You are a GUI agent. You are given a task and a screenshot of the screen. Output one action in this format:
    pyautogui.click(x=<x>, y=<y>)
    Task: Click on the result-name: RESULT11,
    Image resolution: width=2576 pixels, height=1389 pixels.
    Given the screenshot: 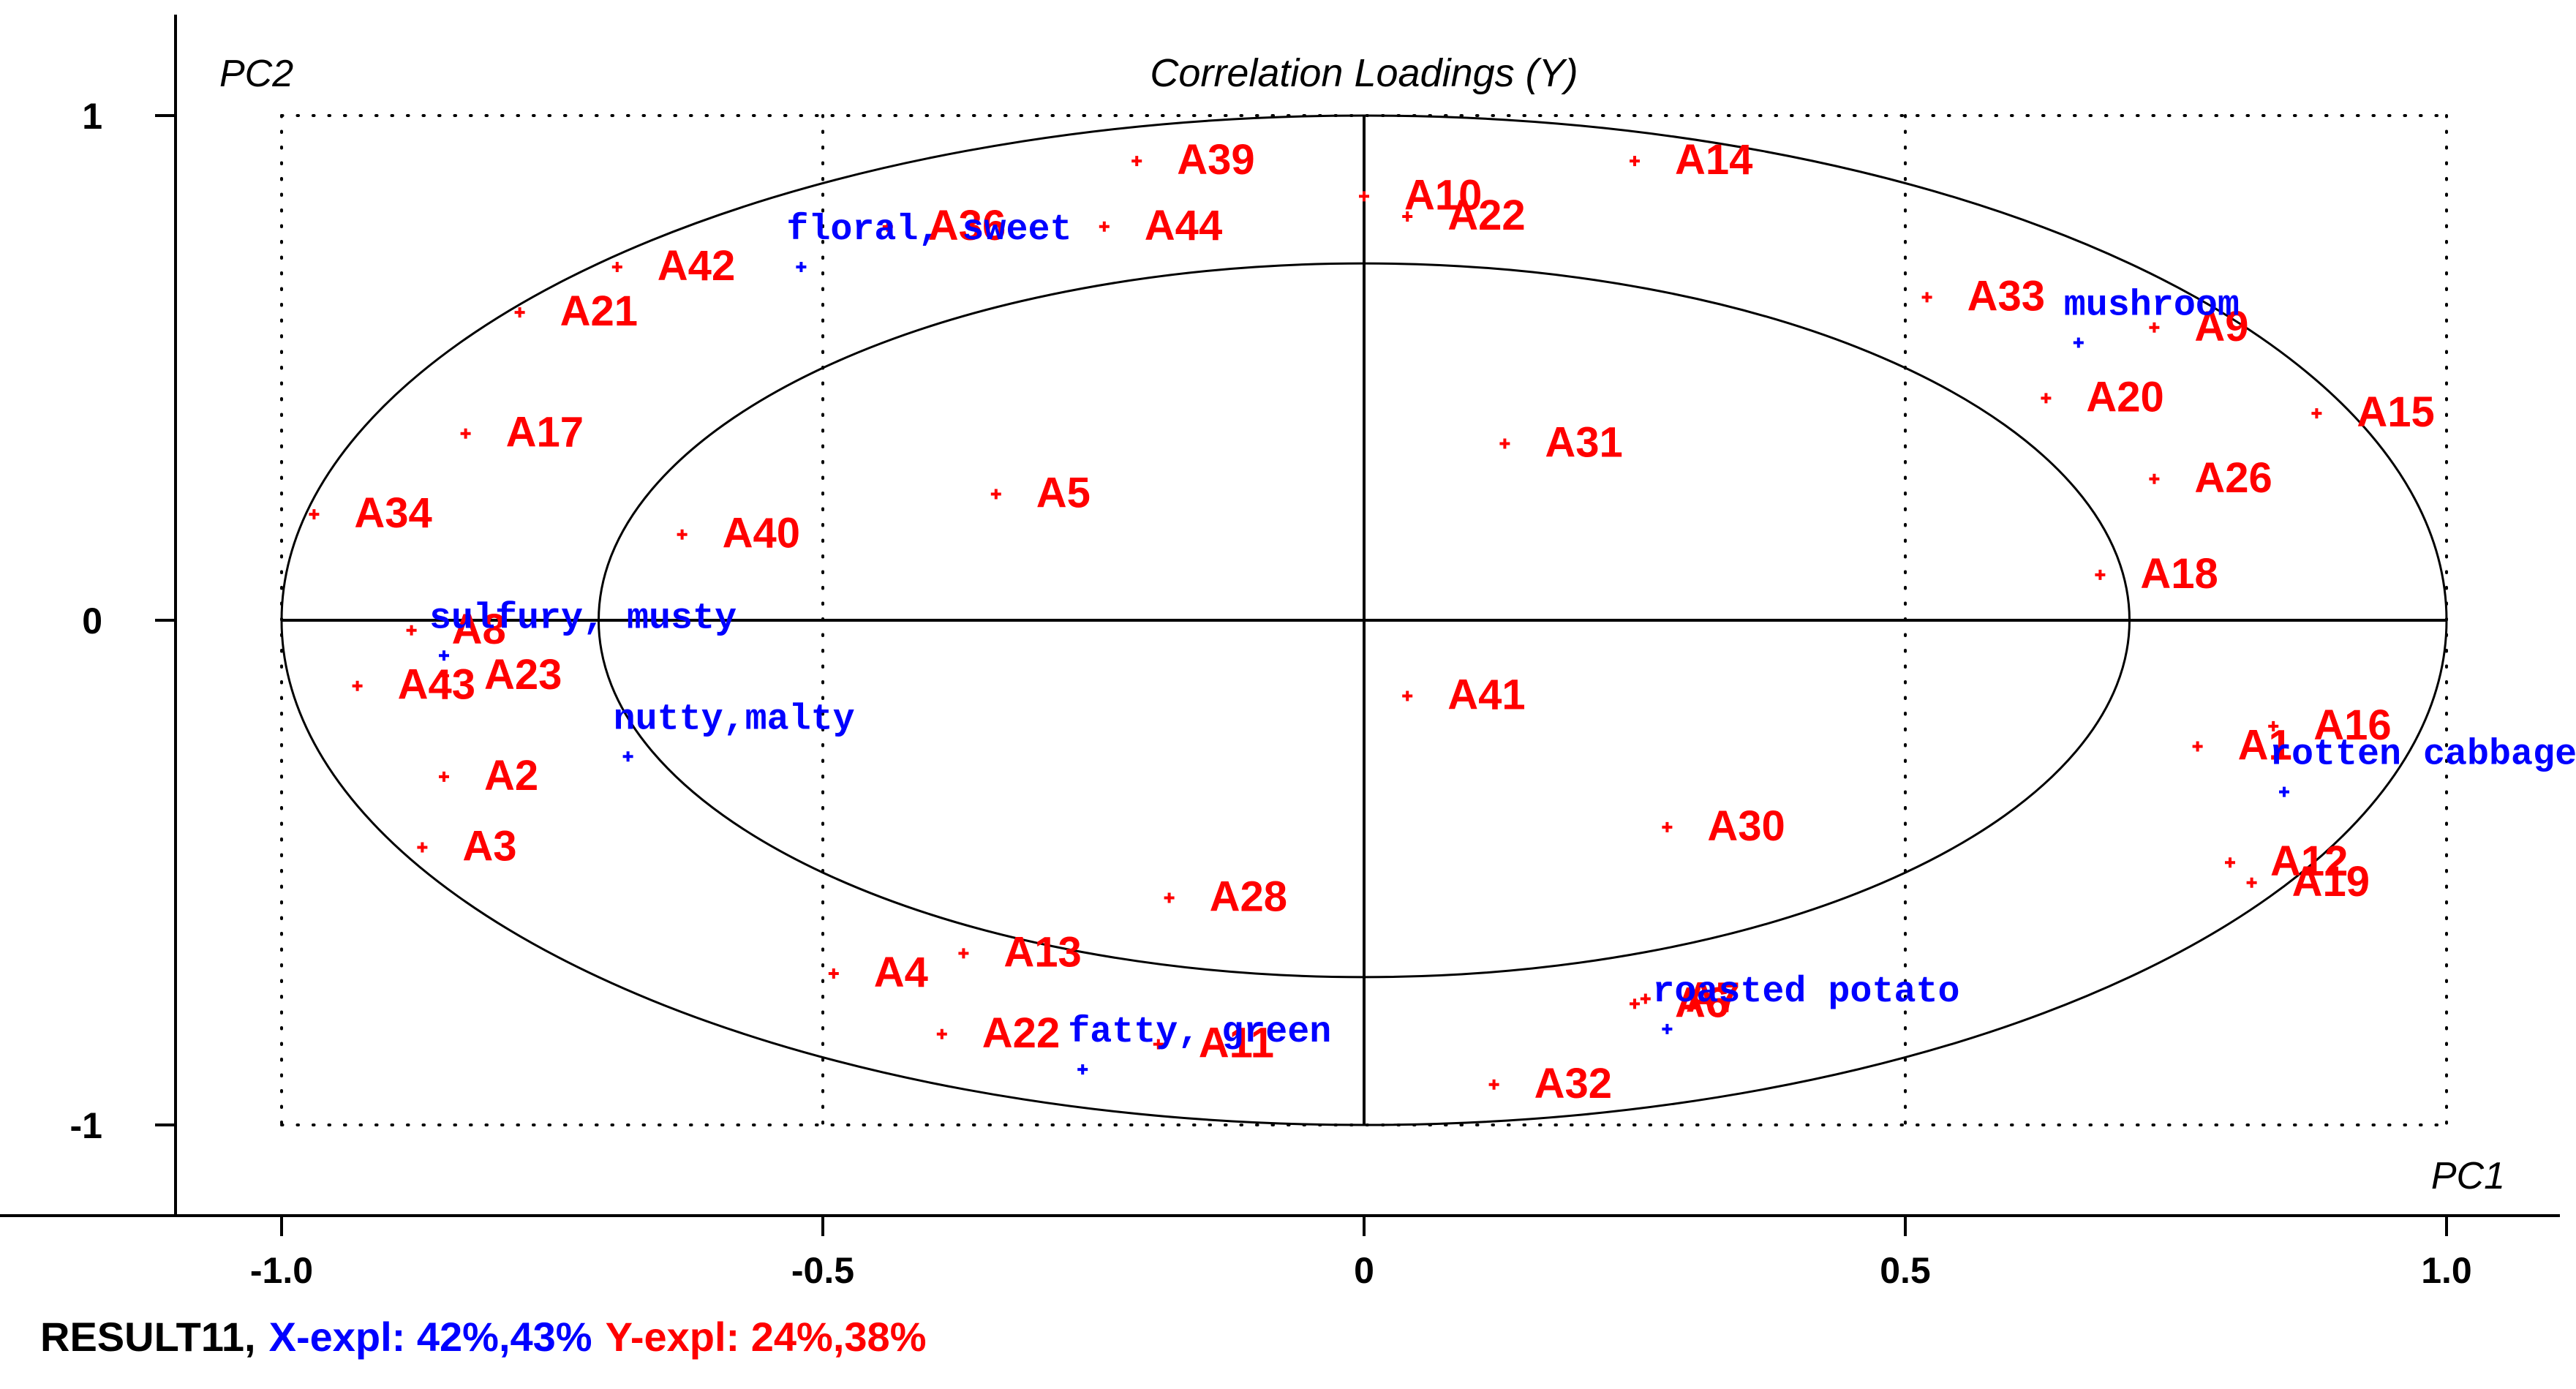 What is the action you would take?
    pyautogui.click(x=148, y=1337)
    